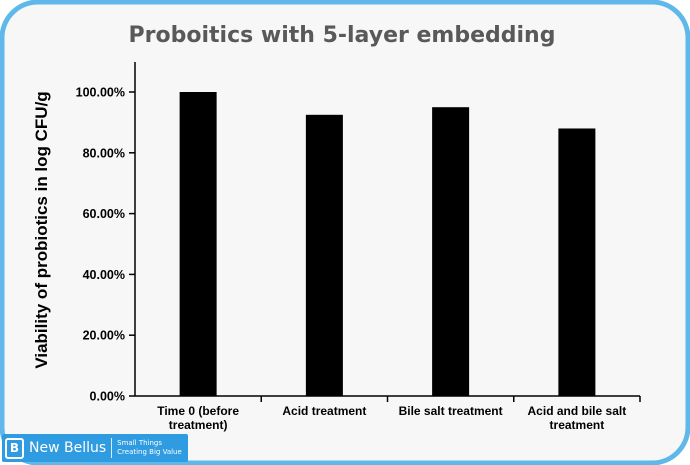 The image size is (690, 465). What do you see at coordinates (112, 448) in the screenshot?
I see `logo-divider` at bounding box center [112, 448].